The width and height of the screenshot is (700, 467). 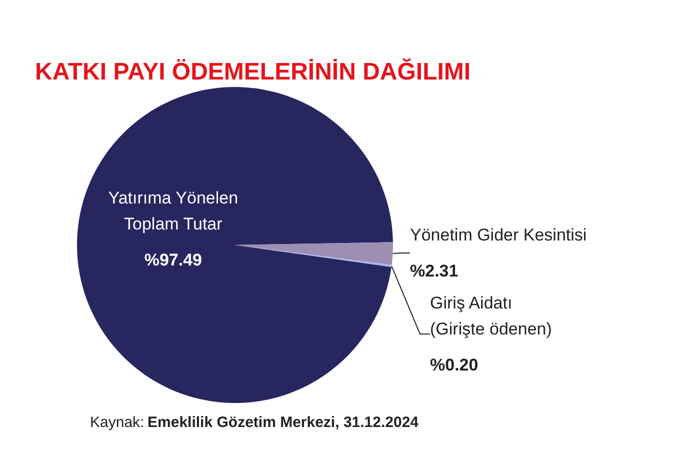 What do you see at coordinates (498, 235) in the screenshot?
I see `slice-label: Yönetim Gider Kesintisi` at bounding box center [498, 235].